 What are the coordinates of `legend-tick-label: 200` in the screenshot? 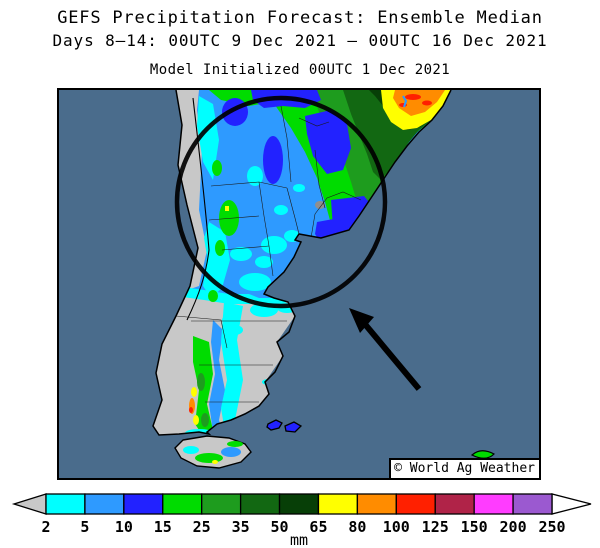 It's located at (513, 527).